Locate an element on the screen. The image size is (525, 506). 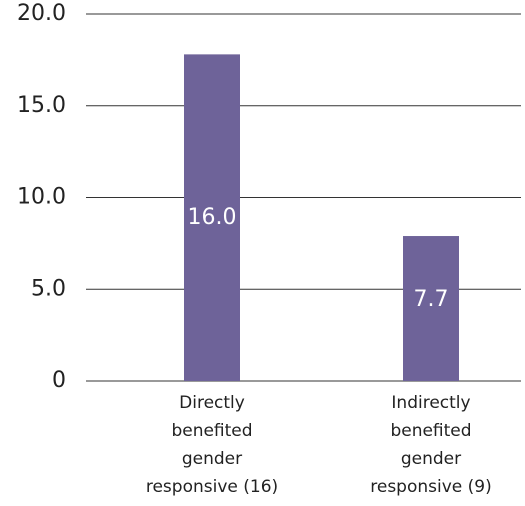
y-tick-label: 0 is located at coordinates (59, 380).